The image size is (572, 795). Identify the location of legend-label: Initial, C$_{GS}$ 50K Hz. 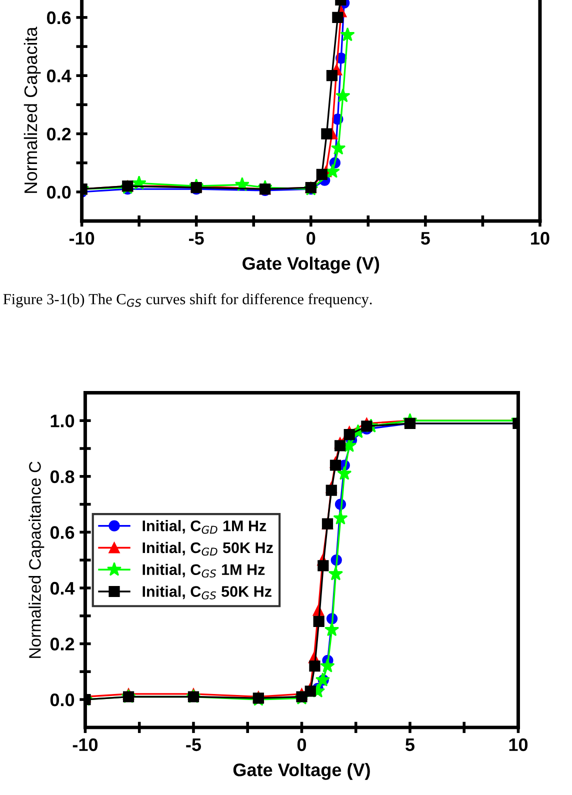
(207, 593).